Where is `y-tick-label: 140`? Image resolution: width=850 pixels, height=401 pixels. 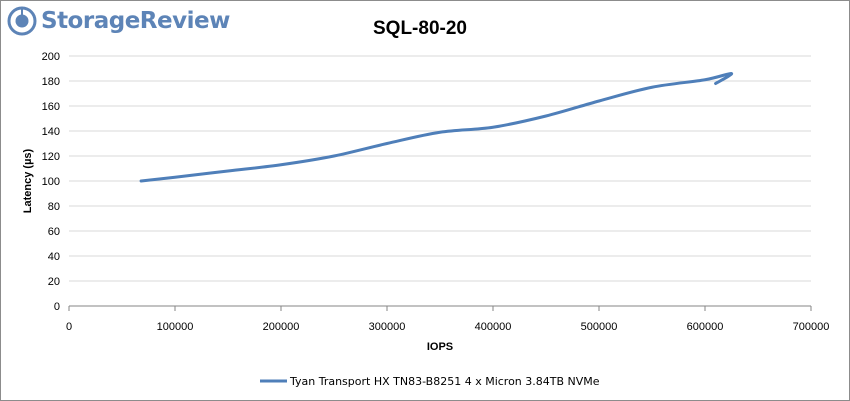 y-tick-label: 140 is located at coordinates (51, 132).